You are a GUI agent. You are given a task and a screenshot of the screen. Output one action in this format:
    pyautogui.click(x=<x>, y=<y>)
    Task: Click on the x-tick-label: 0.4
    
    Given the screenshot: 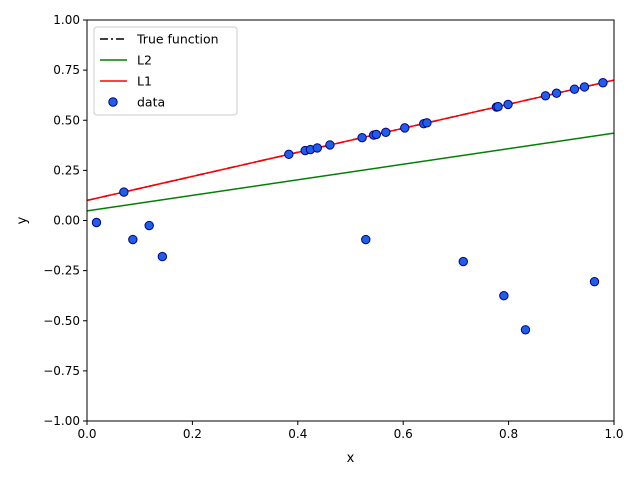 What is the action you would take?
    pyautogui.click(x=297, y=434)
    